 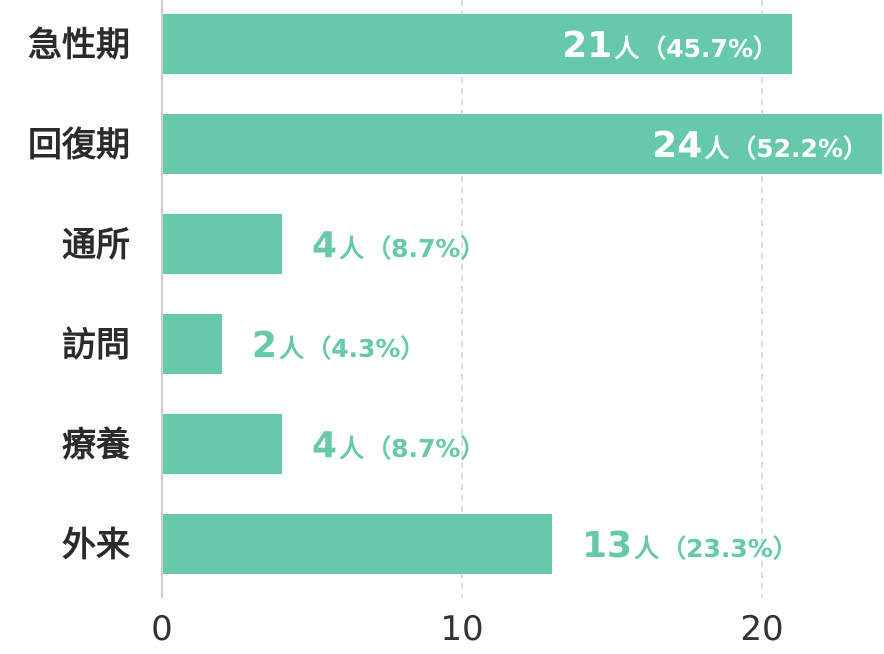 I want to click on data-label-percent: （4.3%）, so click(x=365, y=348).